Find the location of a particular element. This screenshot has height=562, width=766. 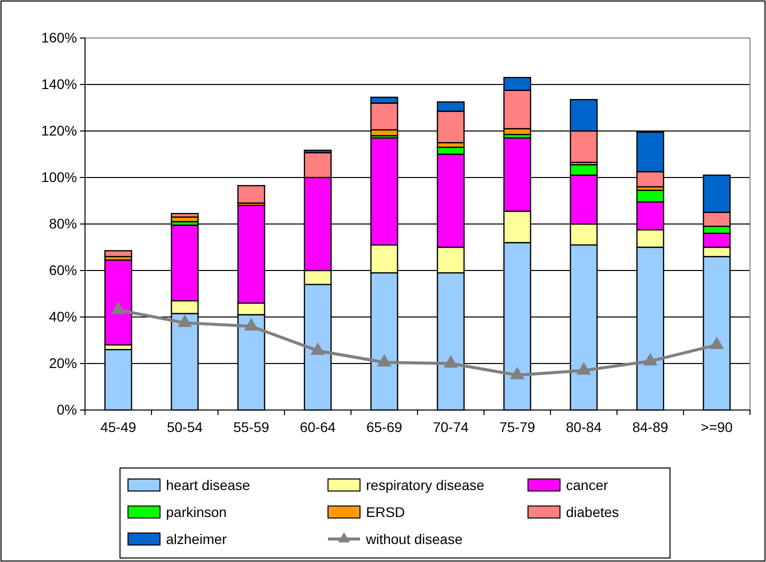

x-tick-label: 84-89 is located at coordinates (650, 426).